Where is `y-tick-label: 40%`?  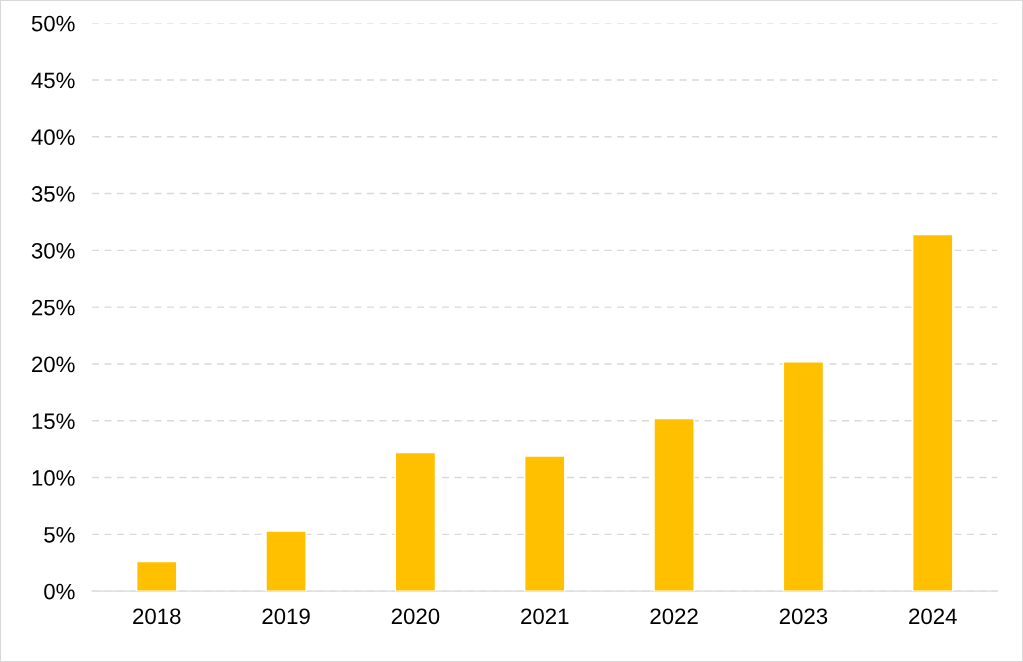 y-tick-label: 40% is located at coordinates (53, 137).